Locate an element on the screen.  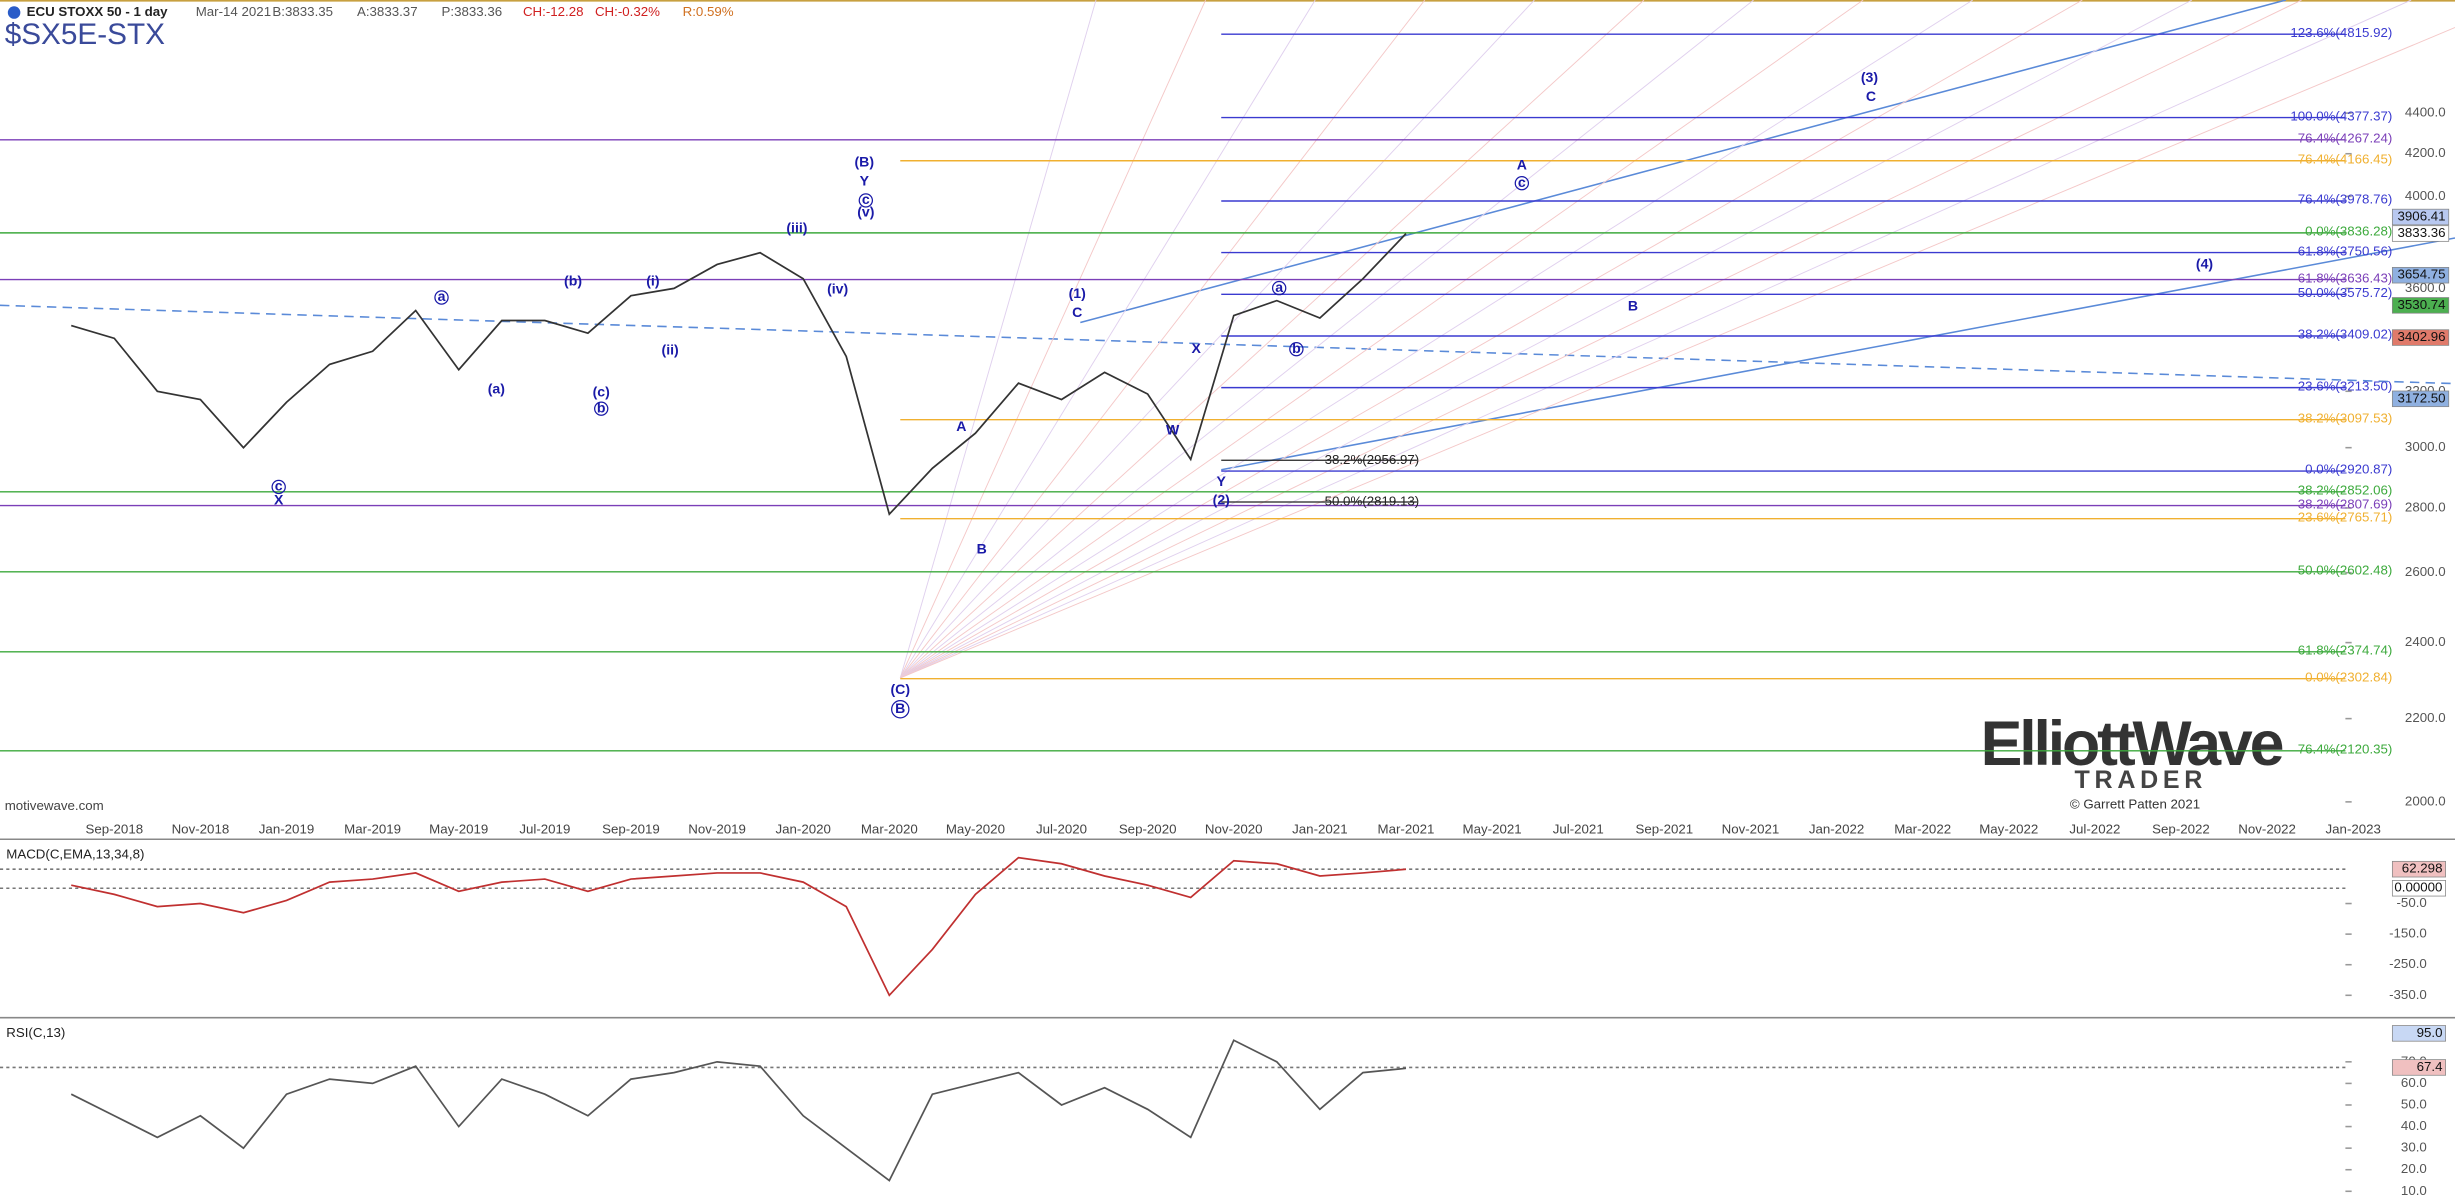
price-box-label: 3654.75 is located at coordinates (2422, 274).